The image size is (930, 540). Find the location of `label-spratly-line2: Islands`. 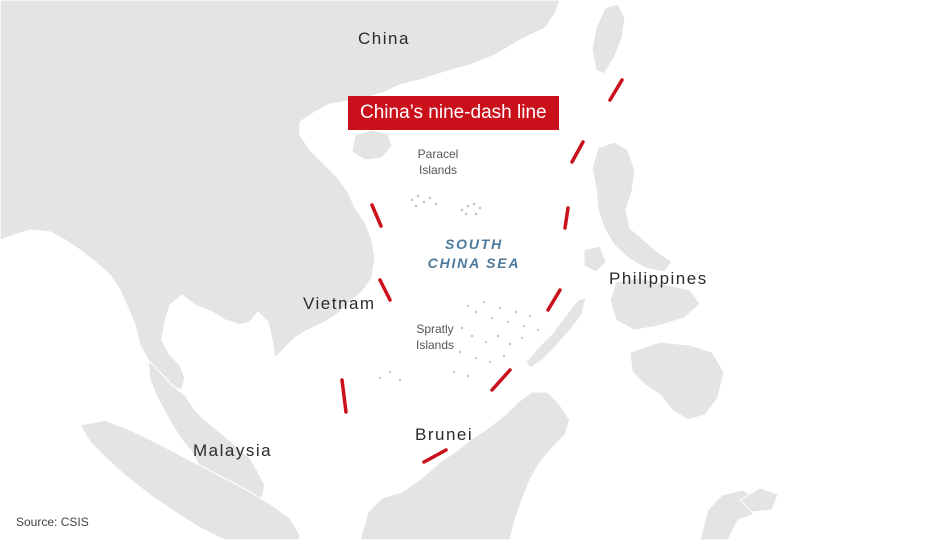

label-spratly-line2: Islands is located at coordinates (435, 345).